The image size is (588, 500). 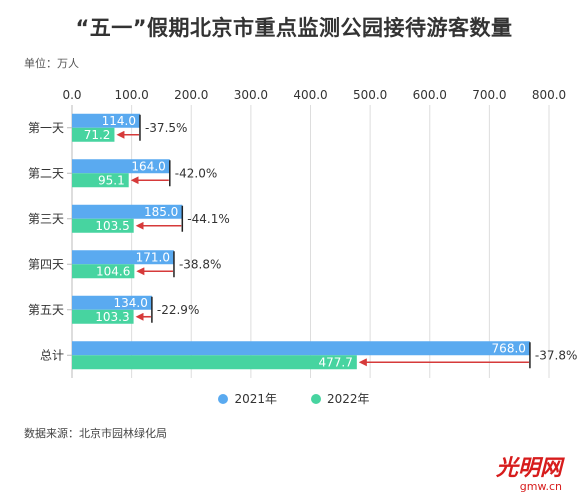 What do you see at coordinates (223, 398) in the screenshot?
I see `legend-dot-2021-icon` at bounding box center [223, 398].